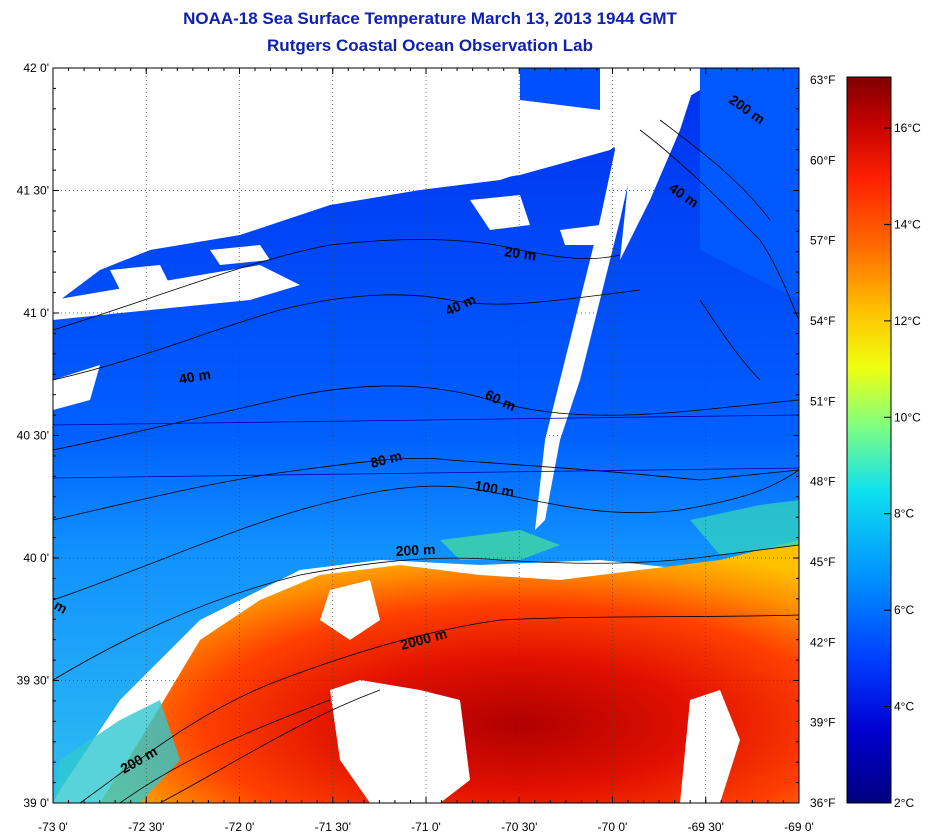 The image size is (928, 840). Describe the element at coordinates (146, 827) in the screenshot. I see `longitude-label: -72 30'` at that location.